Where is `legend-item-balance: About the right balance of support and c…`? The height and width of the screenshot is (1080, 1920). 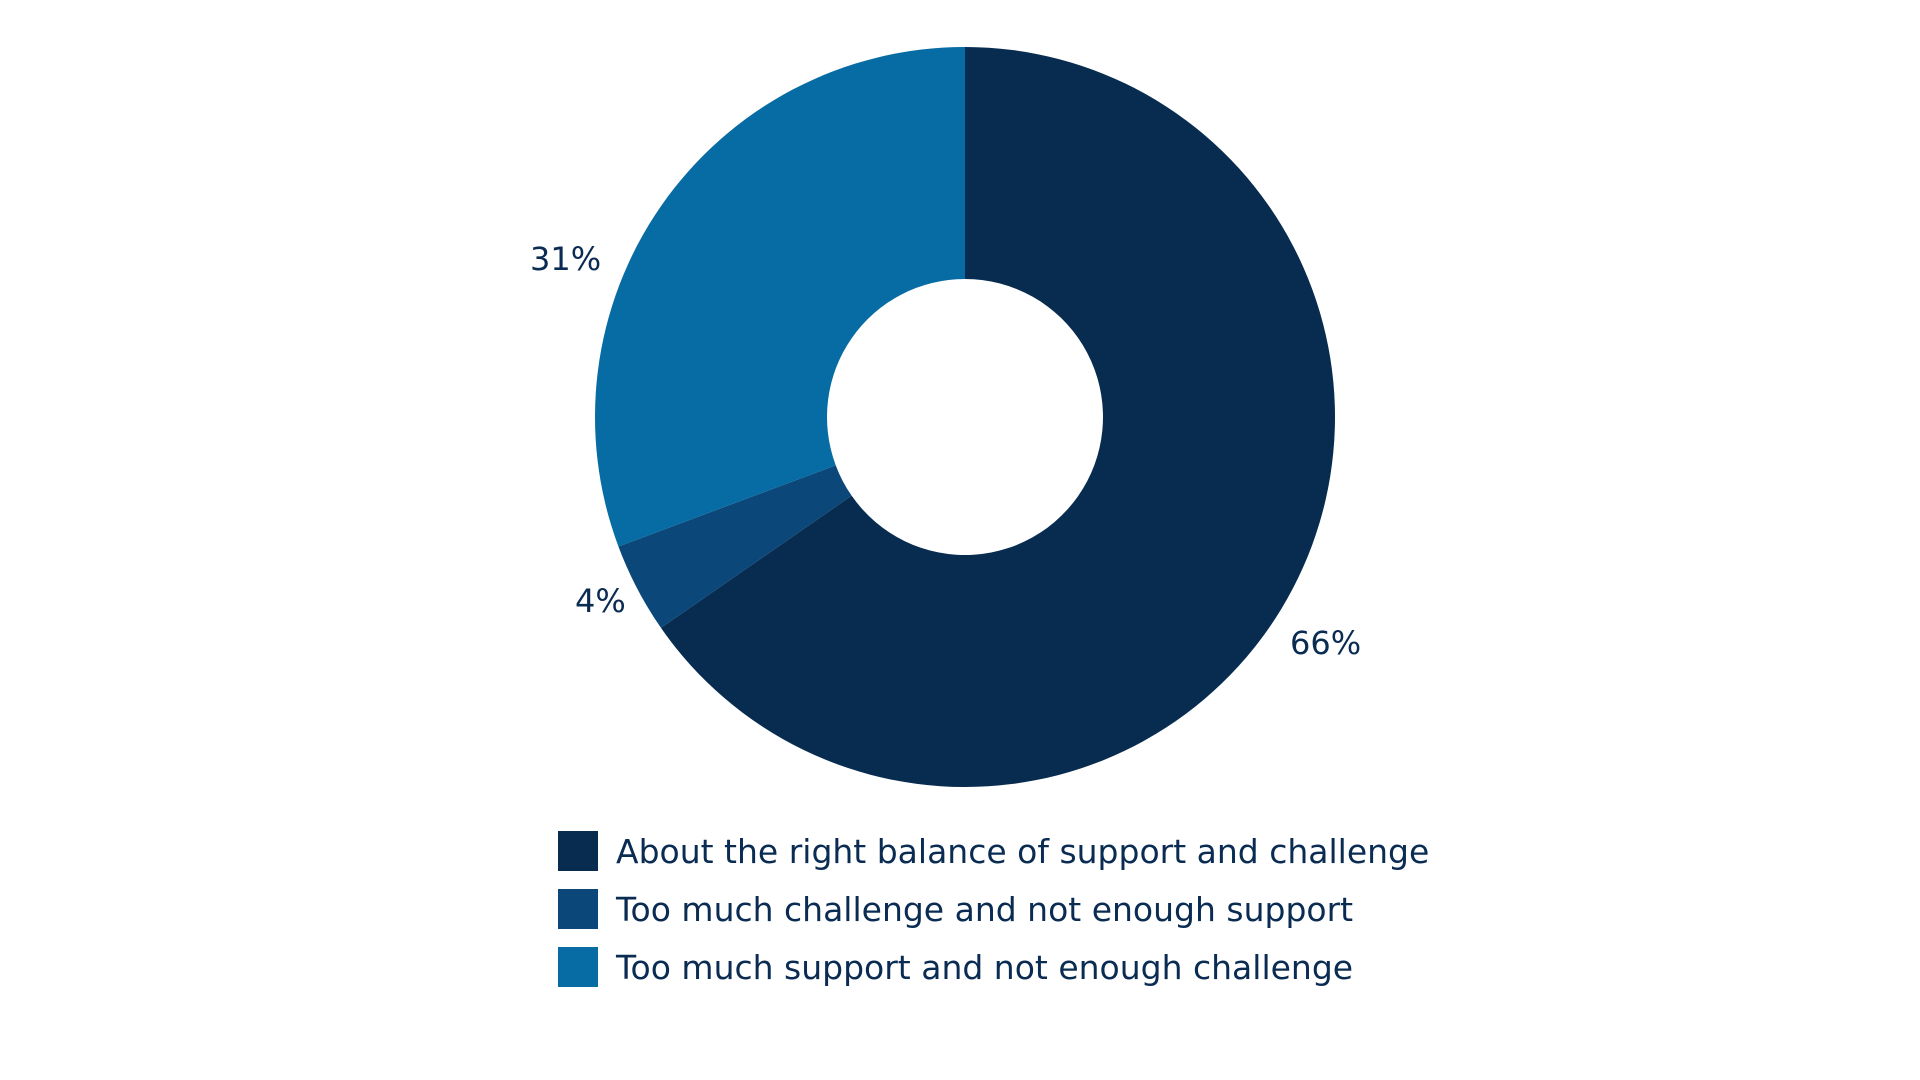
legend-item-balance: About the right balance of support and c… is located at coordinates (1008, 851).